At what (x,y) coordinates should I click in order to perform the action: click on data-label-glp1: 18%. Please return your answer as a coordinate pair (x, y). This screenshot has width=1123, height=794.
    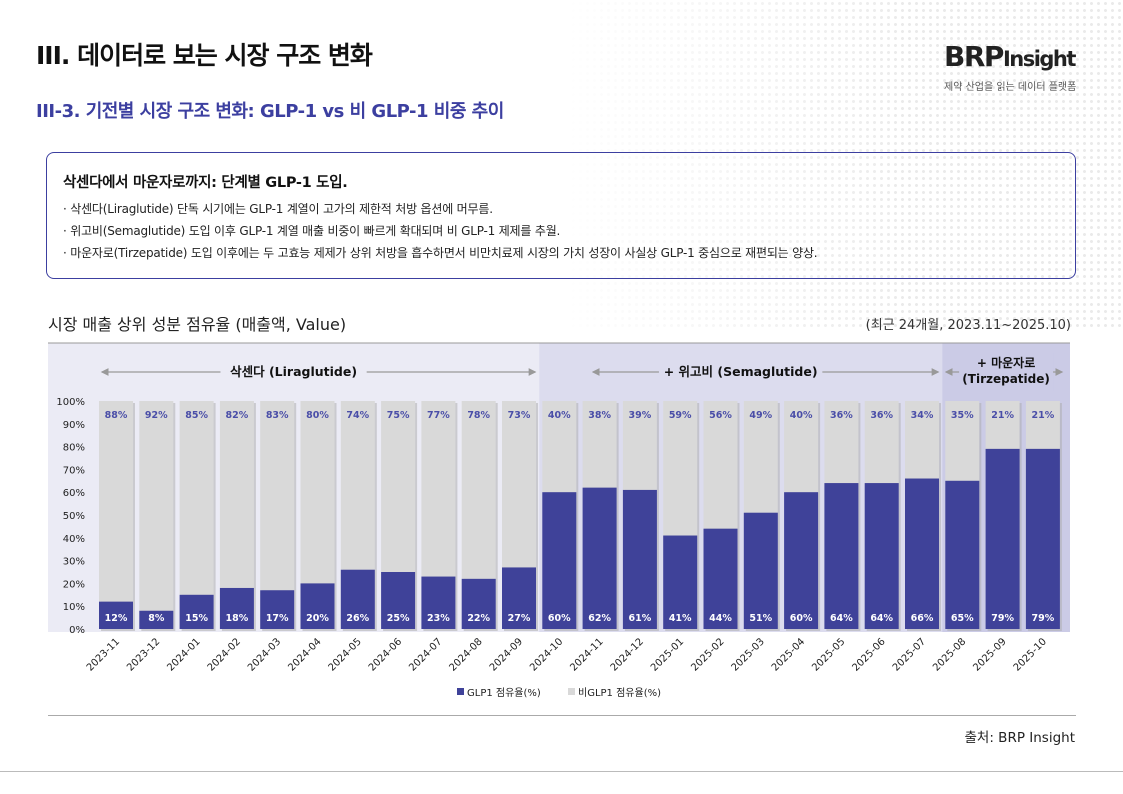
    Looking at the image, I should click on (237, 618).